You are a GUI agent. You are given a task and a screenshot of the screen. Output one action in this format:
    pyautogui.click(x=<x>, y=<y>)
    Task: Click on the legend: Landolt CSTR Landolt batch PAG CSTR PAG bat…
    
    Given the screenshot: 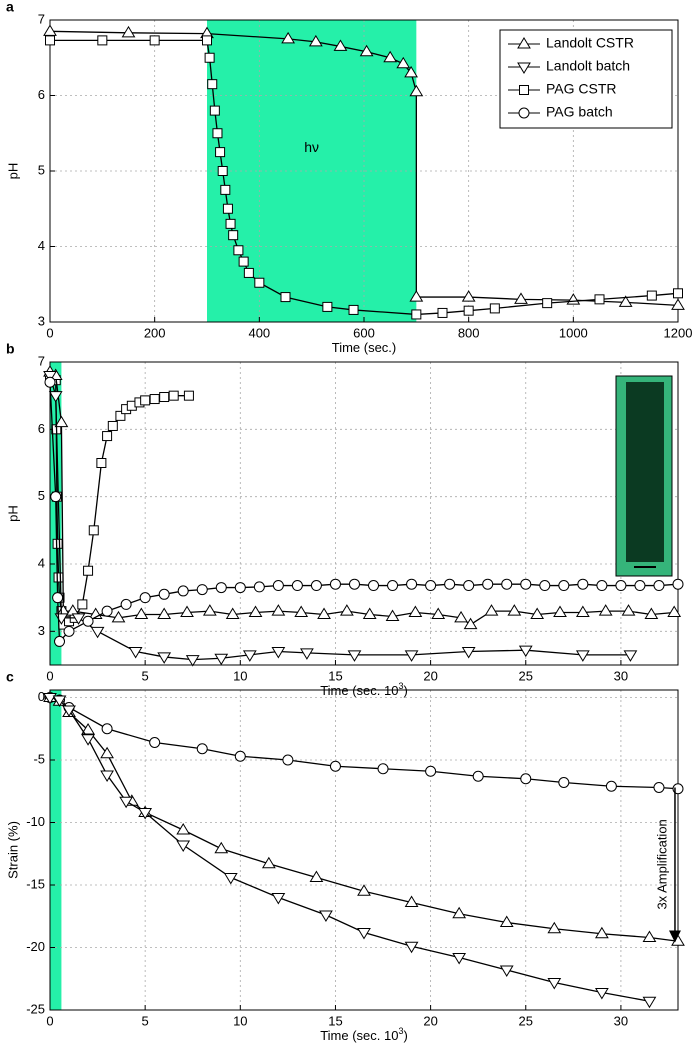 What is the action you would take?
    pyautogui.click(x=586, y=79)
    